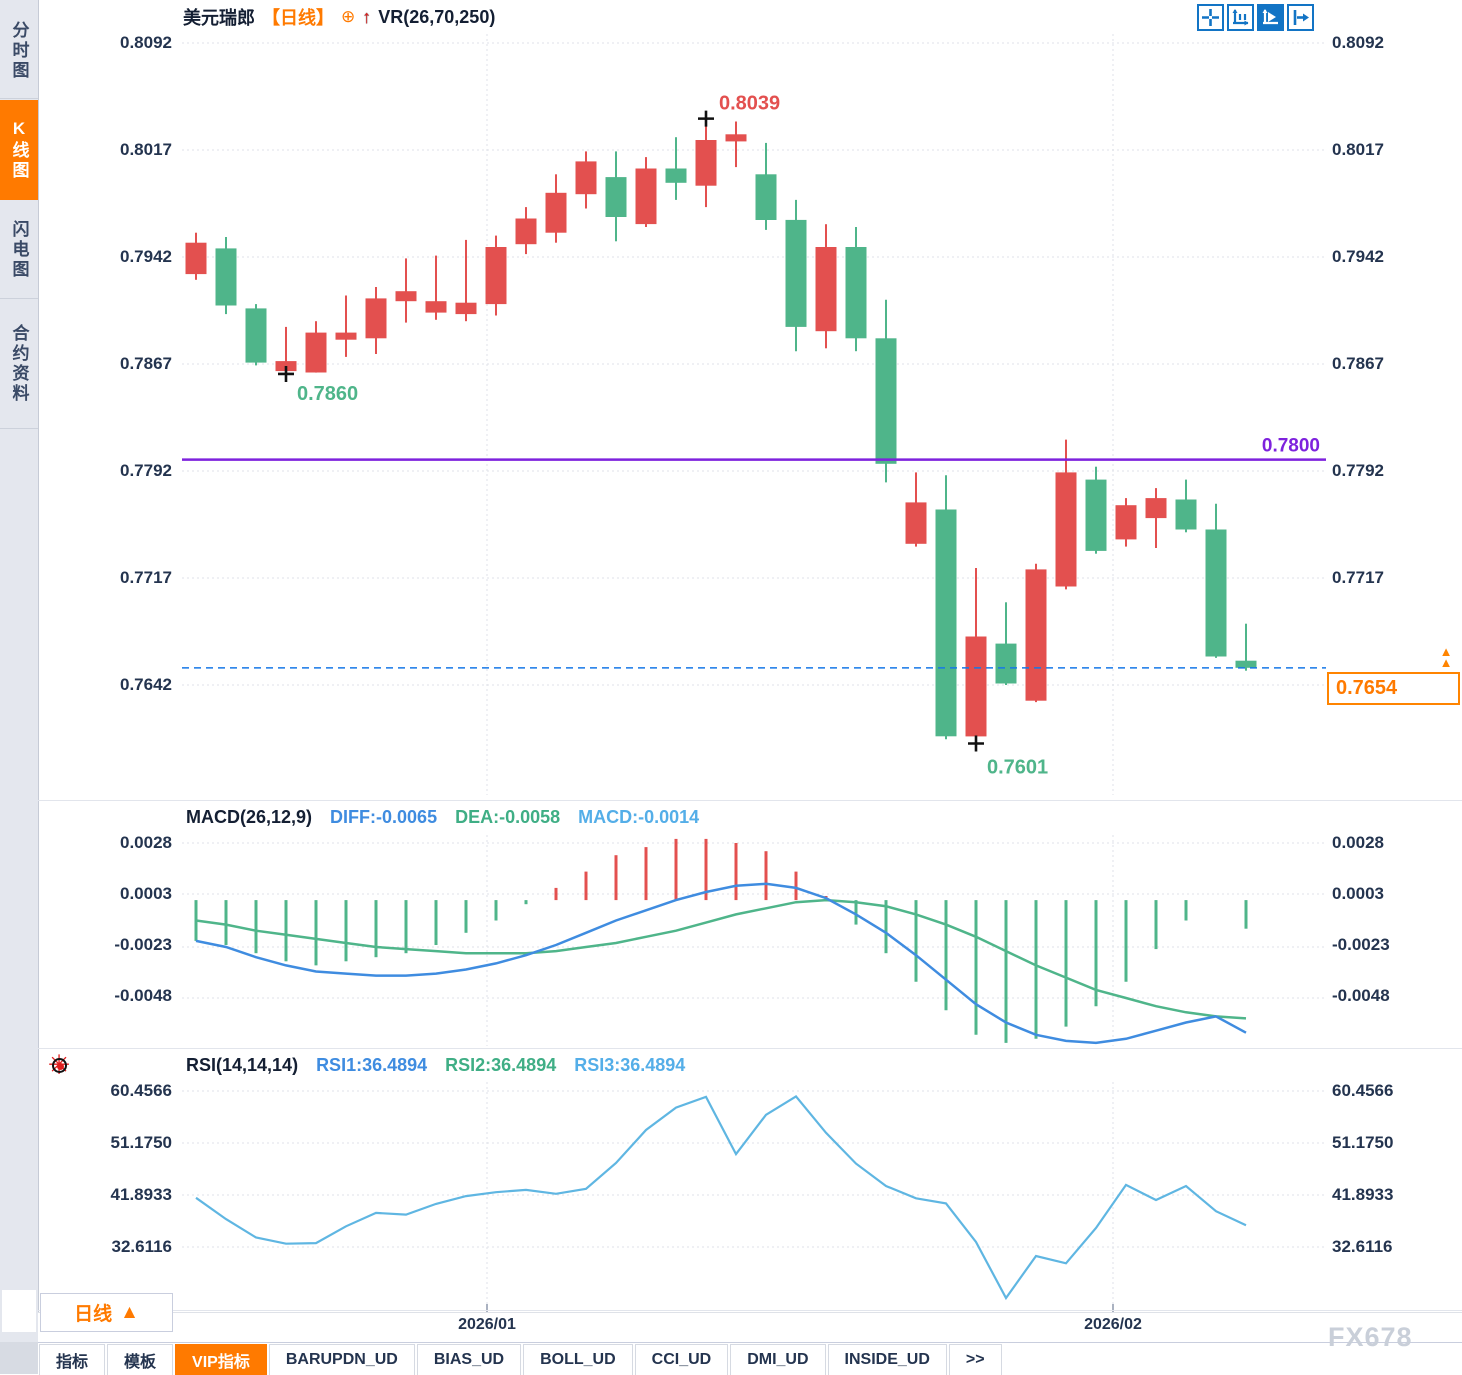 This screenshot has width=1462, height=1375. What do you see at coordinates (372, 1065) in the screenshot?
I see `rsi1-value: RSI1:36.4894` at bounding box center [372, 1065].